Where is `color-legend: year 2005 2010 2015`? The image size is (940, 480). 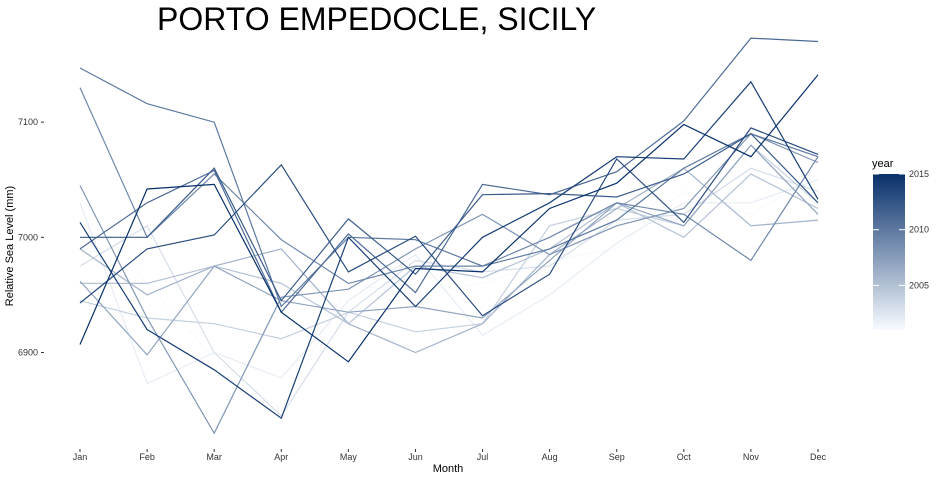
color-legend: year 2005 2010 2015 is located at coordinates (900, 244).